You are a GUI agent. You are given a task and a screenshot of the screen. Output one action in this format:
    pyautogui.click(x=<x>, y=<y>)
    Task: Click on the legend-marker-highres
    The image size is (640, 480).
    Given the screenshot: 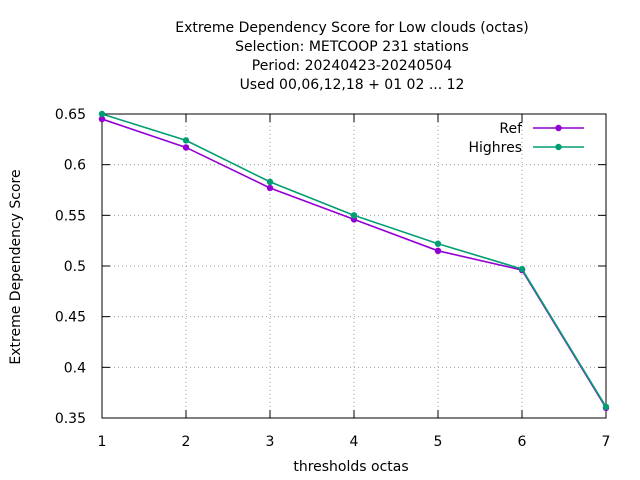 What is the action you would take?
    pyautogui.click(x=558, y=147)
    